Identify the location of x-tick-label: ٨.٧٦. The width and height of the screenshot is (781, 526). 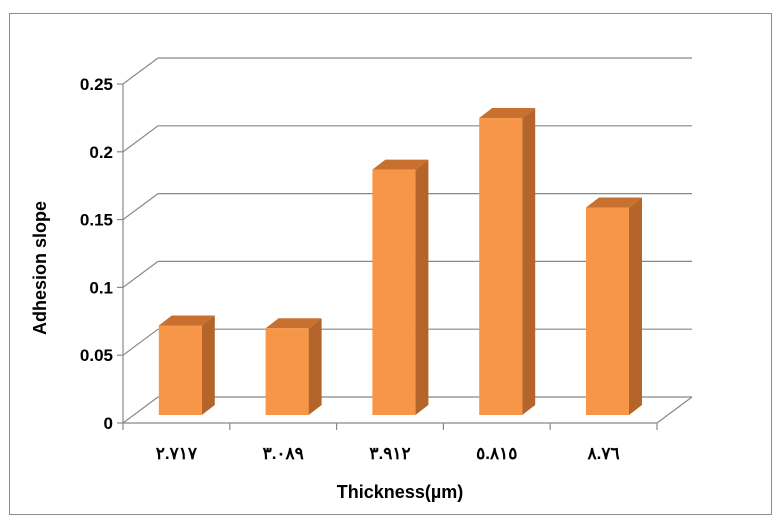
(603, 453).